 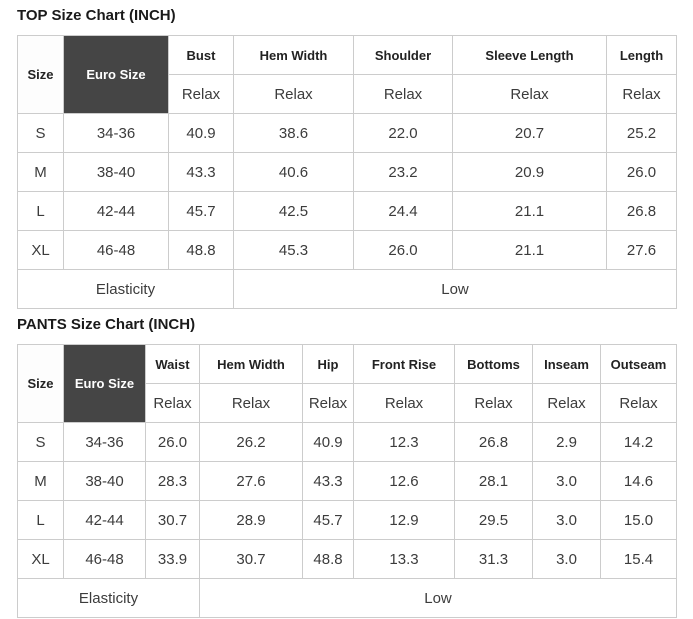 I want to click on value-cell: 24.4, so click(x=403, y=211).